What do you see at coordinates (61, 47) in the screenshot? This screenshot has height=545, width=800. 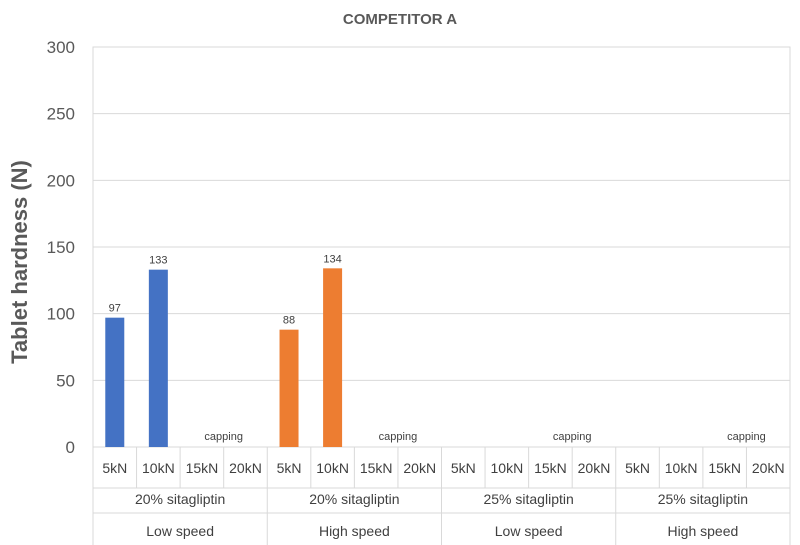 I see `y-tick-label: 300` at bounding box center [61, 47].